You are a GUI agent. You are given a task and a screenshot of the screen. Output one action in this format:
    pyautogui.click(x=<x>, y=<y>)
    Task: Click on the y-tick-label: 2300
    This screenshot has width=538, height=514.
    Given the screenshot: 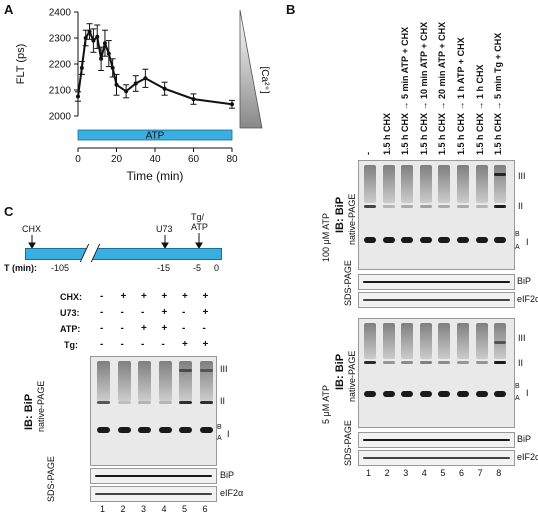 What is the action you would take?
    pyautogui.click(x=60, y=39)
    